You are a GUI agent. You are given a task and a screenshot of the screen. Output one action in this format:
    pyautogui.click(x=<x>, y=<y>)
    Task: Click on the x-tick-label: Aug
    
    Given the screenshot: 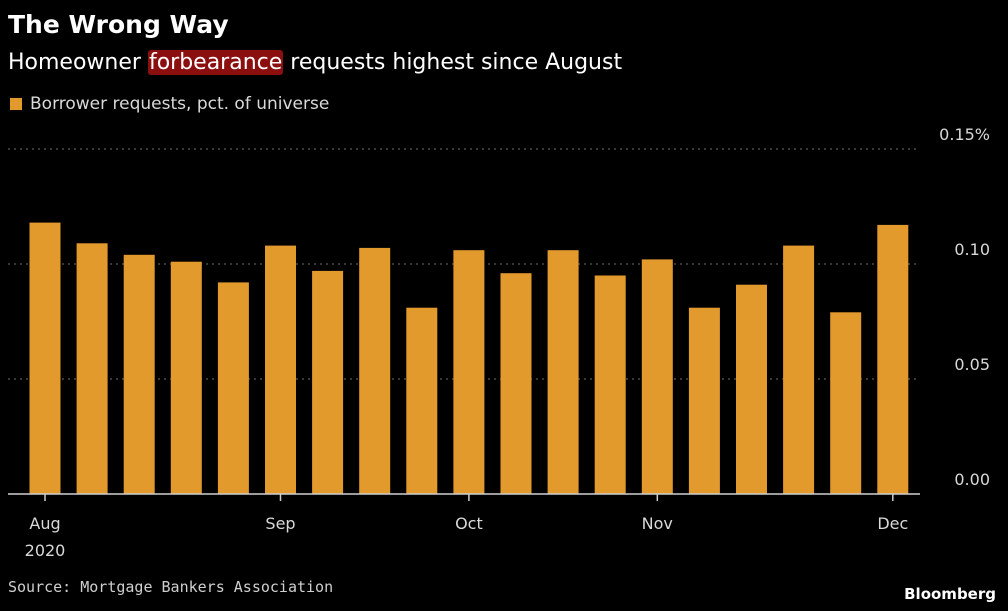 What is the action you would take?
    pyautogui.click(x=44, y=523)
    